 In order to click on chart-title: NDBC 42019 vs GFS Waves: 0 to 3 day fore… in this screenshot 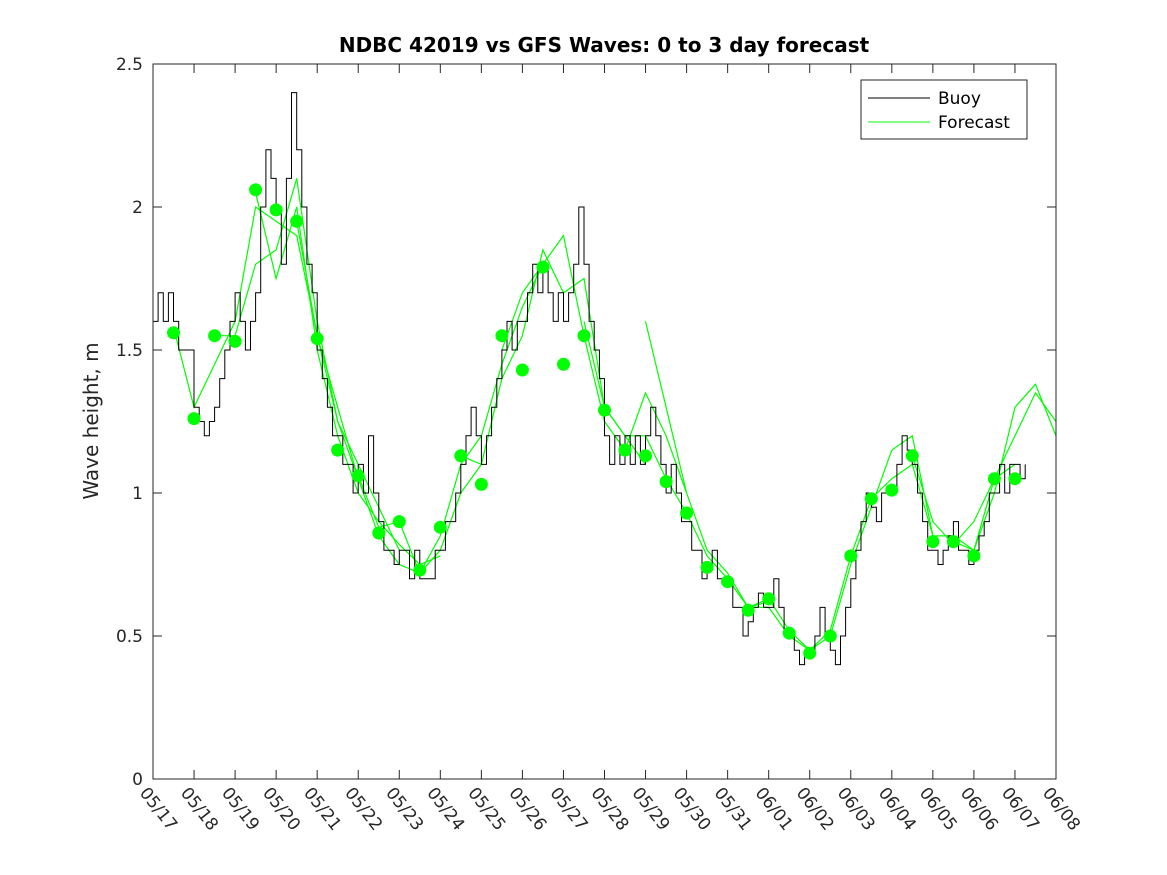, I will do `click(604, 45)`.